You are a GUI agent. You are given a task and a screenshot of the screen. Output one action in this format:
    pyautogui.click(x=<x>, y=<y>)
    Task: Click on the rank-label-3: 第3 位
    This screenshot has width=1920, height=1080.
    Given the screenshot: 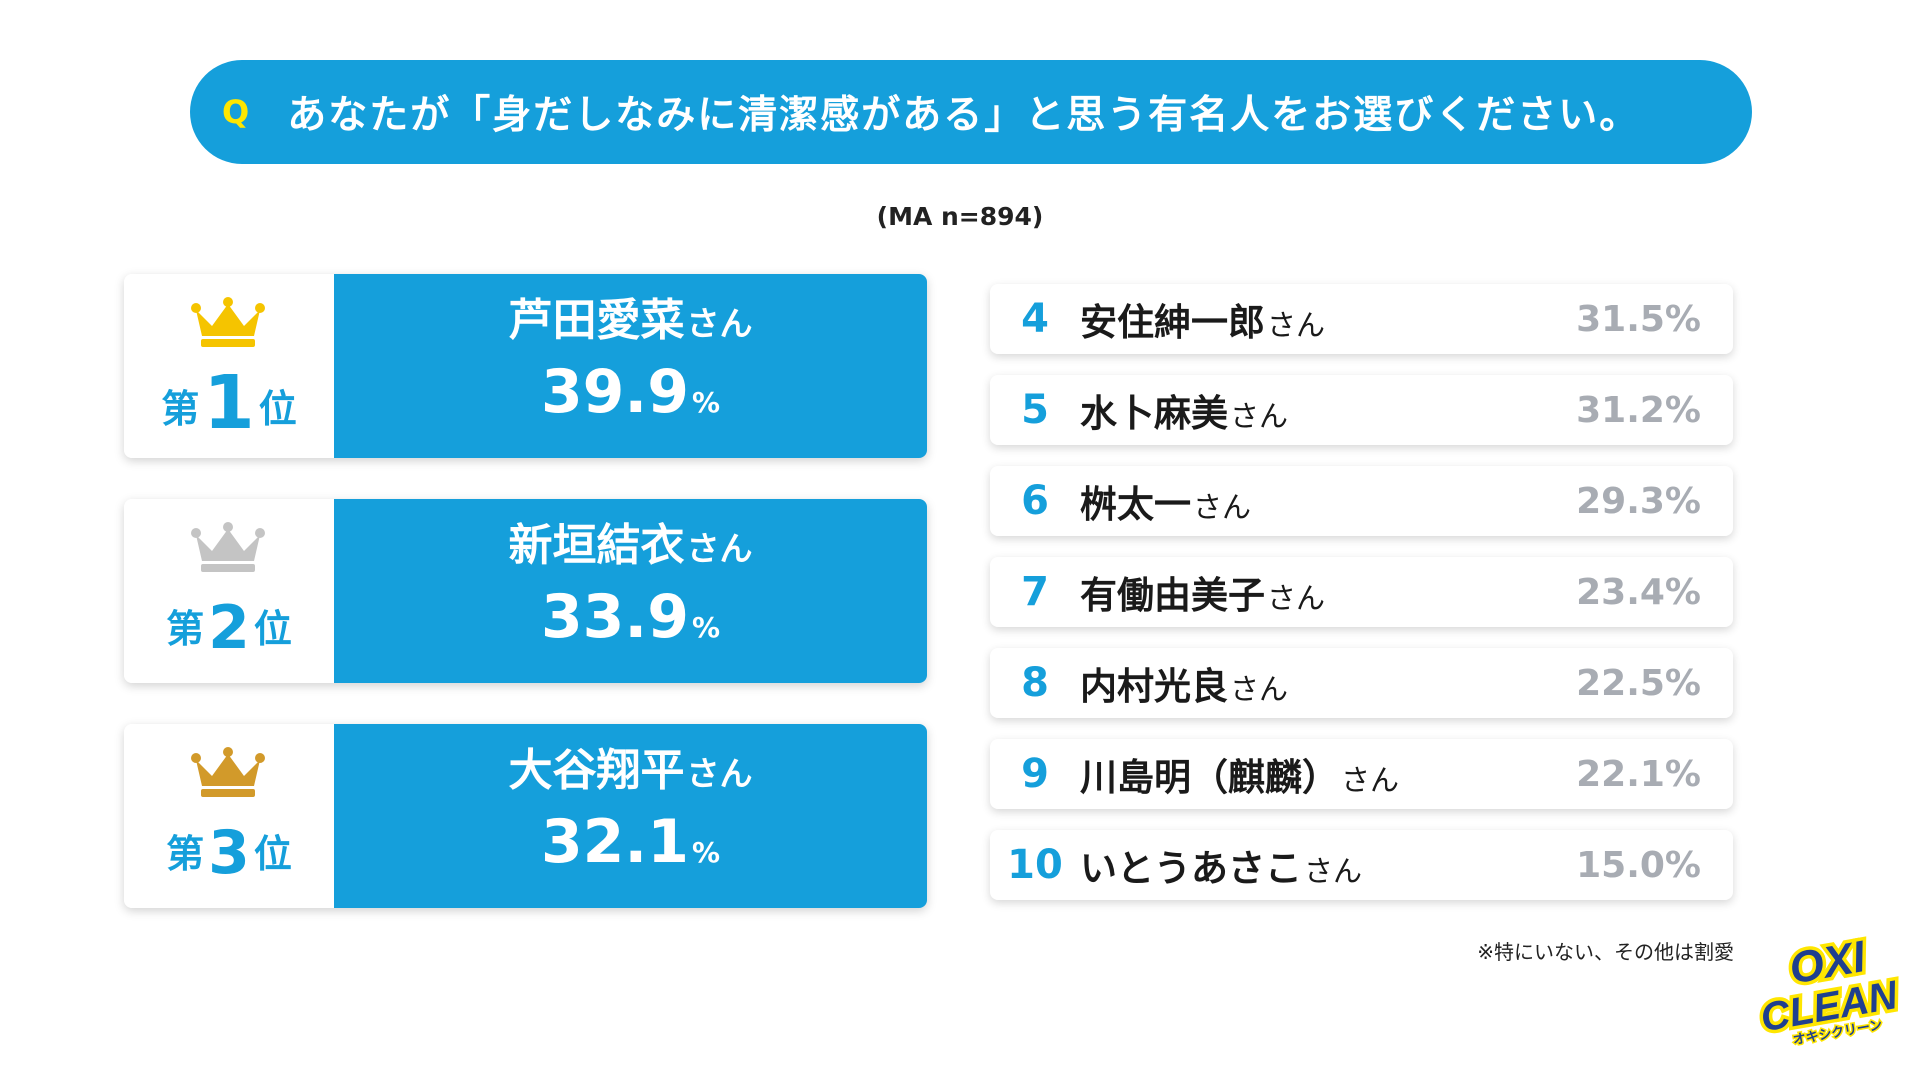 What is the action you would take?
    pyautogui.click(x=229, y=853)
    